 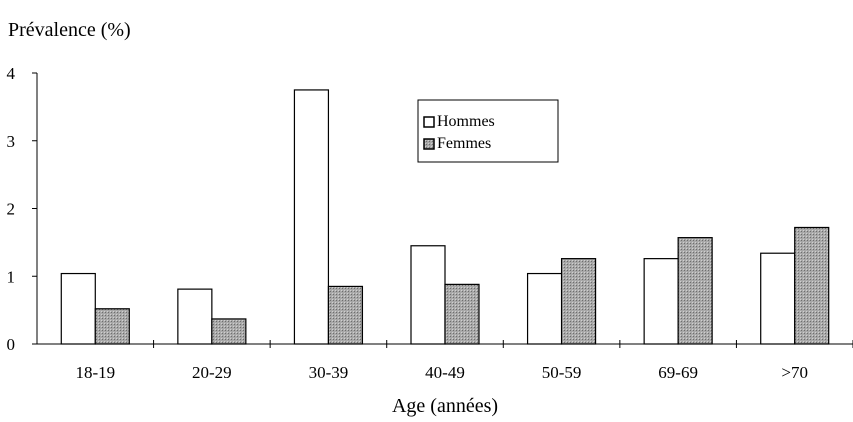 I want to click on x-tick-label: 50-59, so click(x=562, y=372).